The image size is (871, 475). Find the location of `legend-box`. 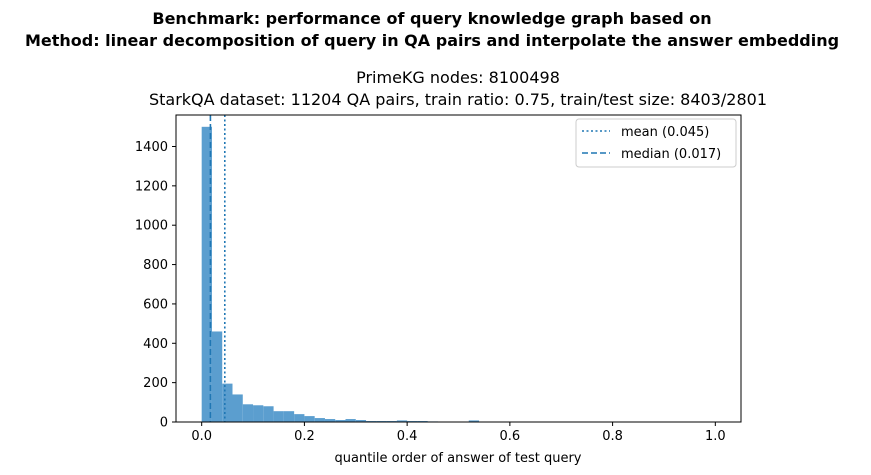

legend-box is located at coordinates (656, 143).